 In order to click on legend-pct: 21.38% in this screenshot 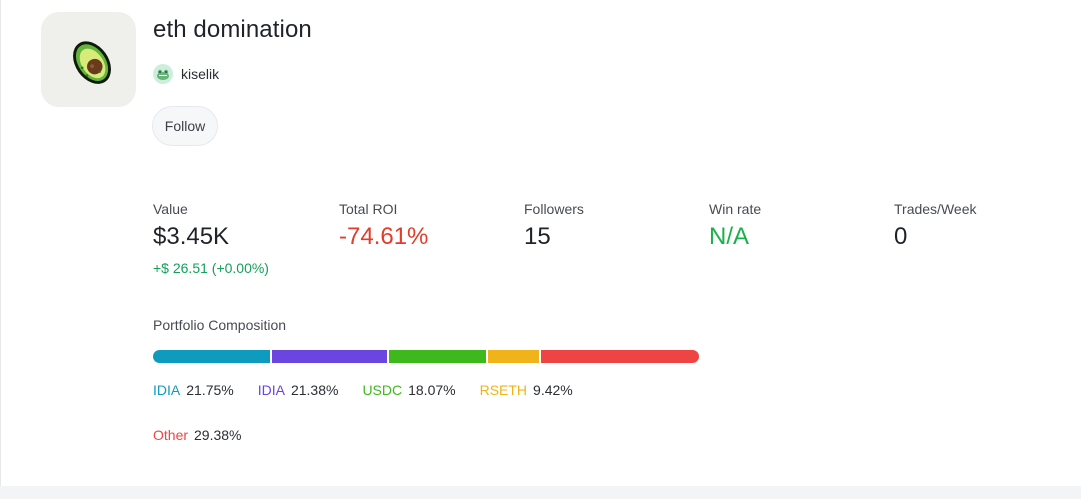, I will do `click(314, 390)`.